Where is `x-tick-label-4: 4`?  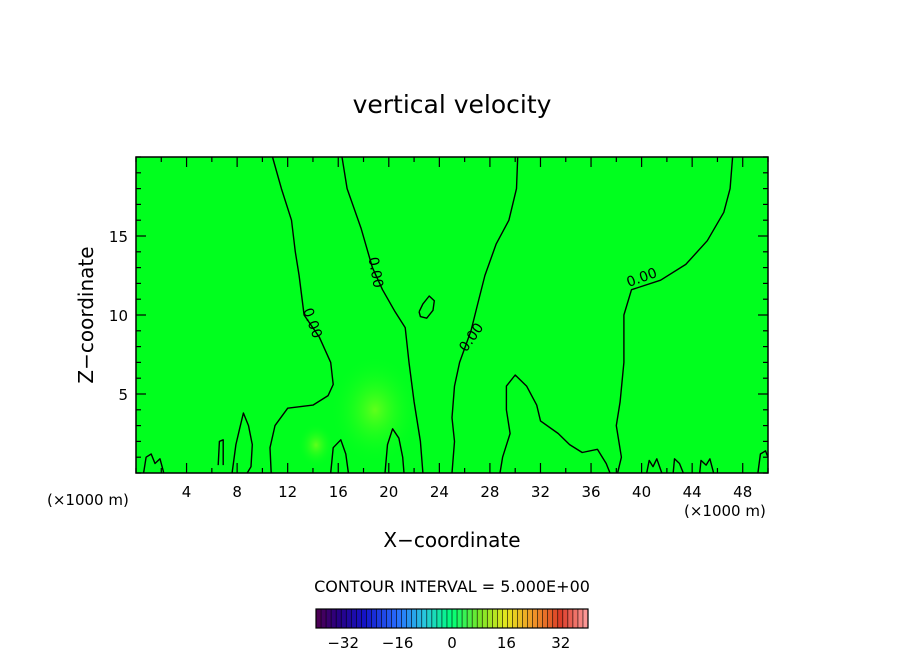
x-tick-label-4: 4 is located at coordinates (187, 492).